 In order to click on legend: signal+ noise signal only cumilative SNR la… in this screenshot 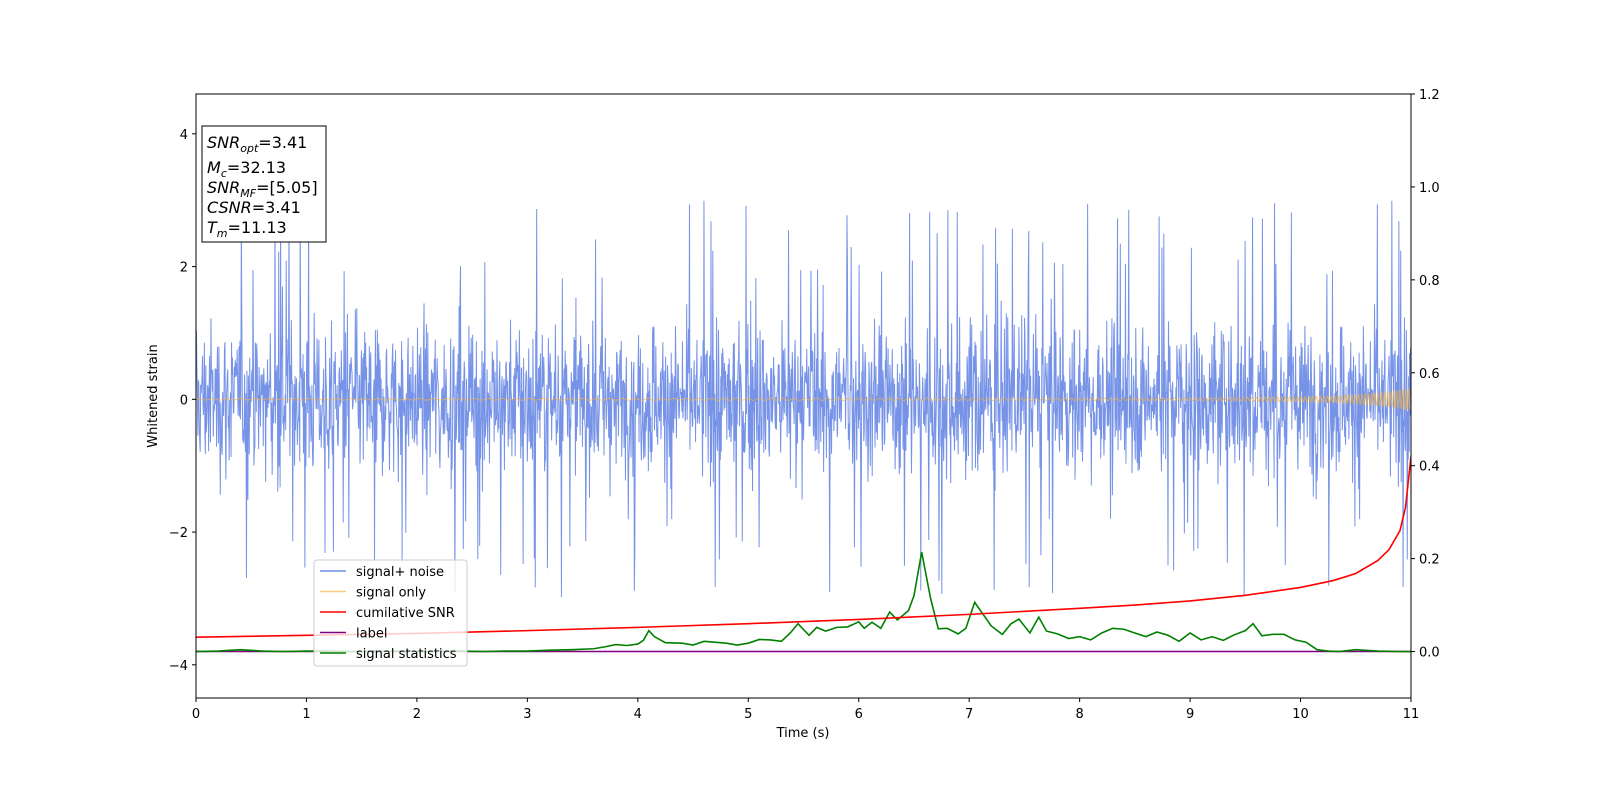, I will do `click(390, 613)`.